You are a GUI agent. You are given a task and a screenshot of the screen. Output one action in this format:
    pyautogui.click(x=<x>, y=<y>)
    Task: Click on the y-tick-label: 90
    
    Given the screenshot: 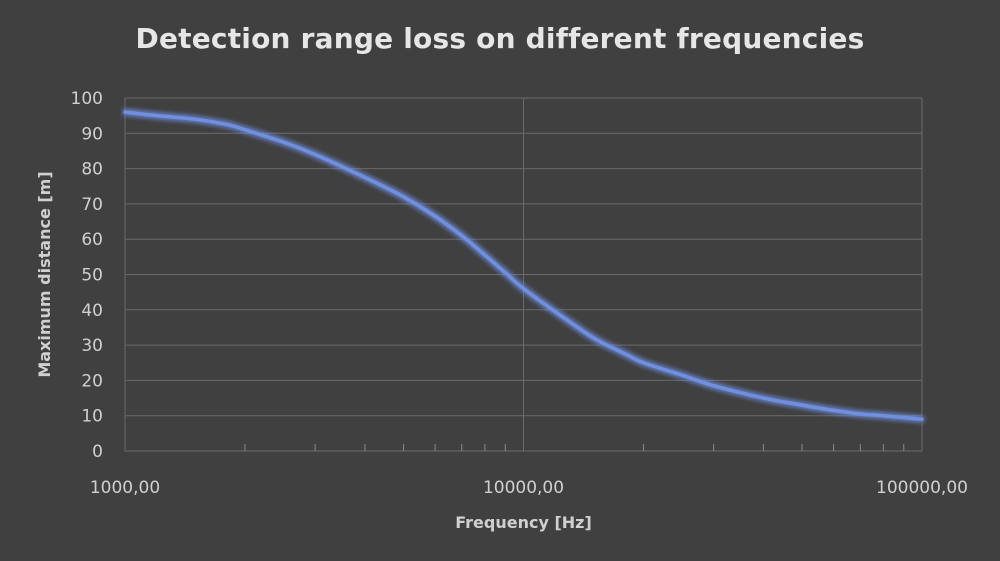 What is the action you would take?
    pyautogui.click(x=92, y=134)
    